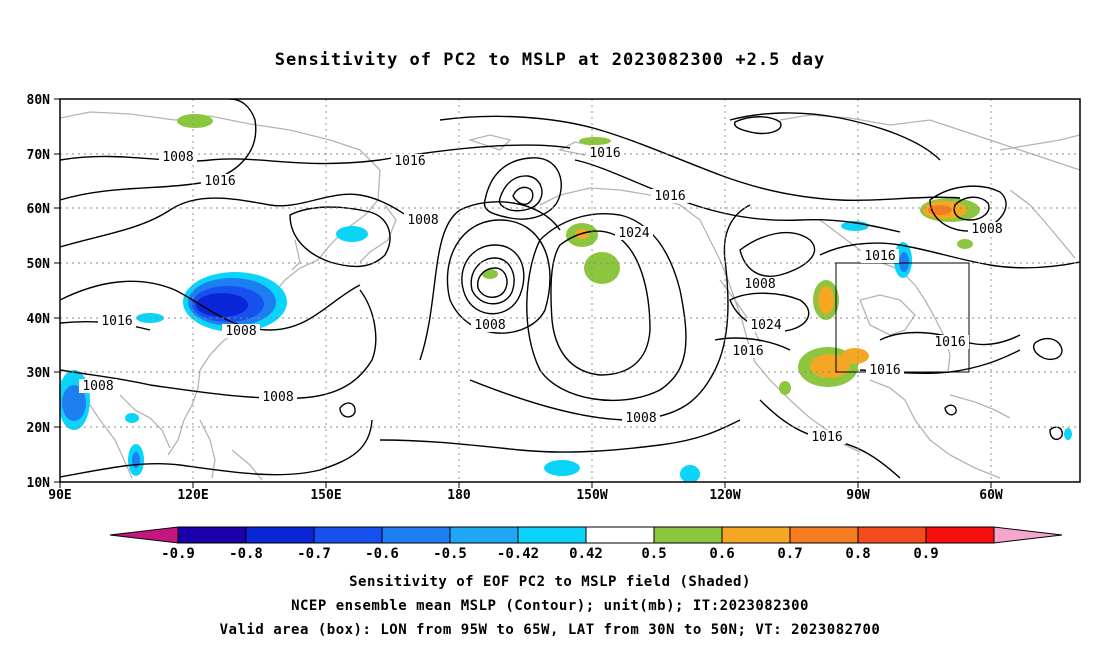 Image resolution: width=1100 pixels, height=650 pixels. What do you see at coordinates (39, 483) in the screenshot?
I see `lat-label: 10N` at bounding box center [39, 483].